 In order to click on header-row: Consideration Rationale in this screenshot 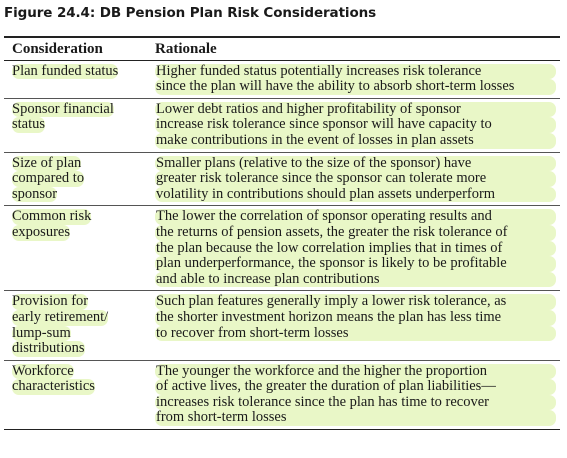, I will do `click(282, 48)`.